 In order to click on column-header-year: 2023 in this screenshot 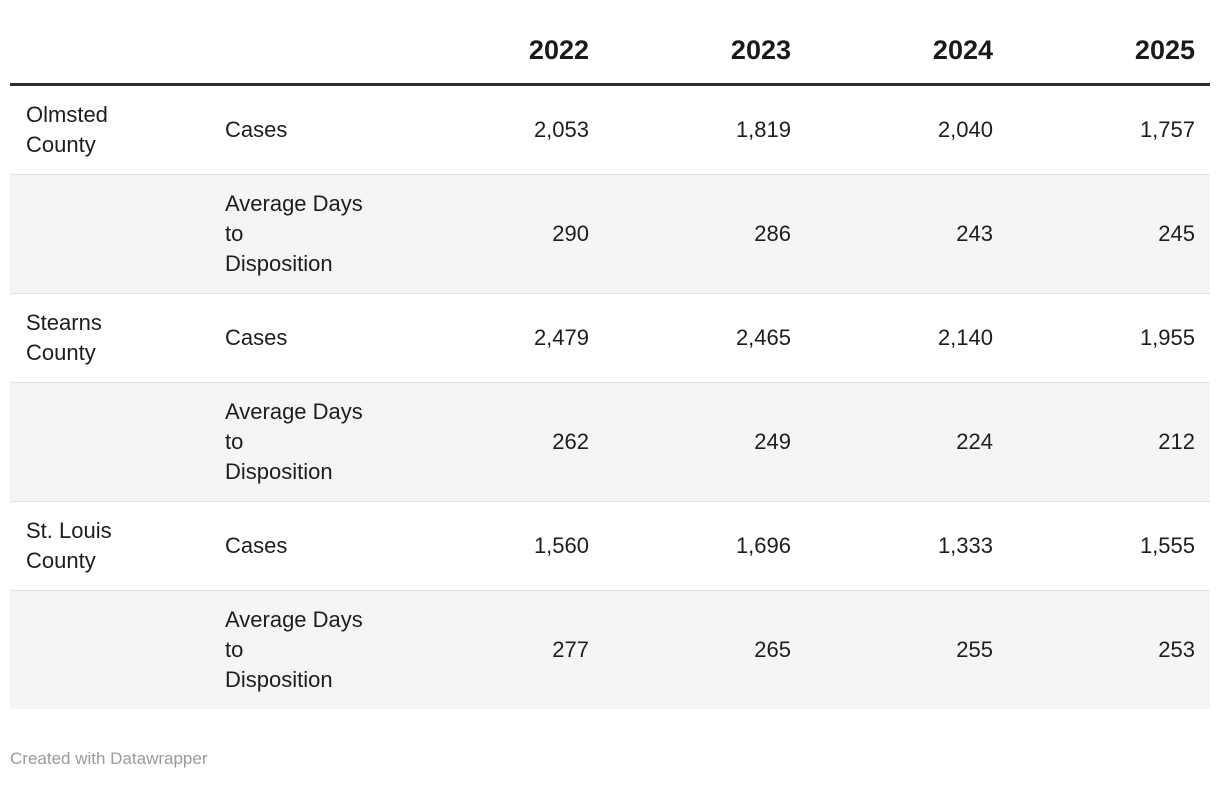, I will do `click(760, 50)`.